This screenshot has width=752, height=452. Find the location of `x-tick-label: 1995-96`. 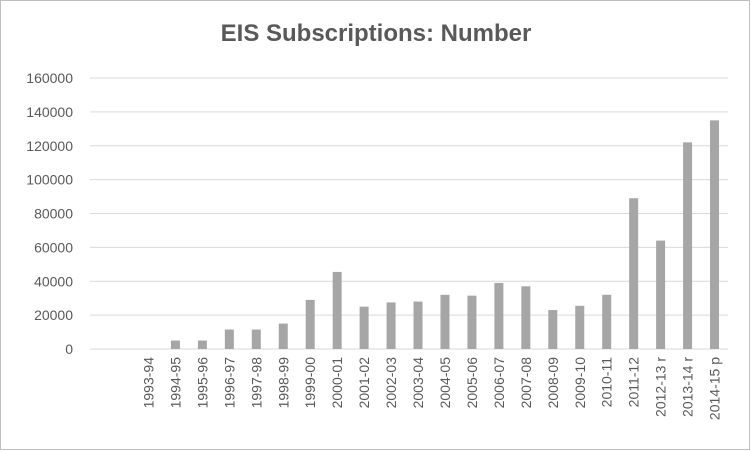

x-tick-label: 1995-96 is located at coordinates (202, 383).